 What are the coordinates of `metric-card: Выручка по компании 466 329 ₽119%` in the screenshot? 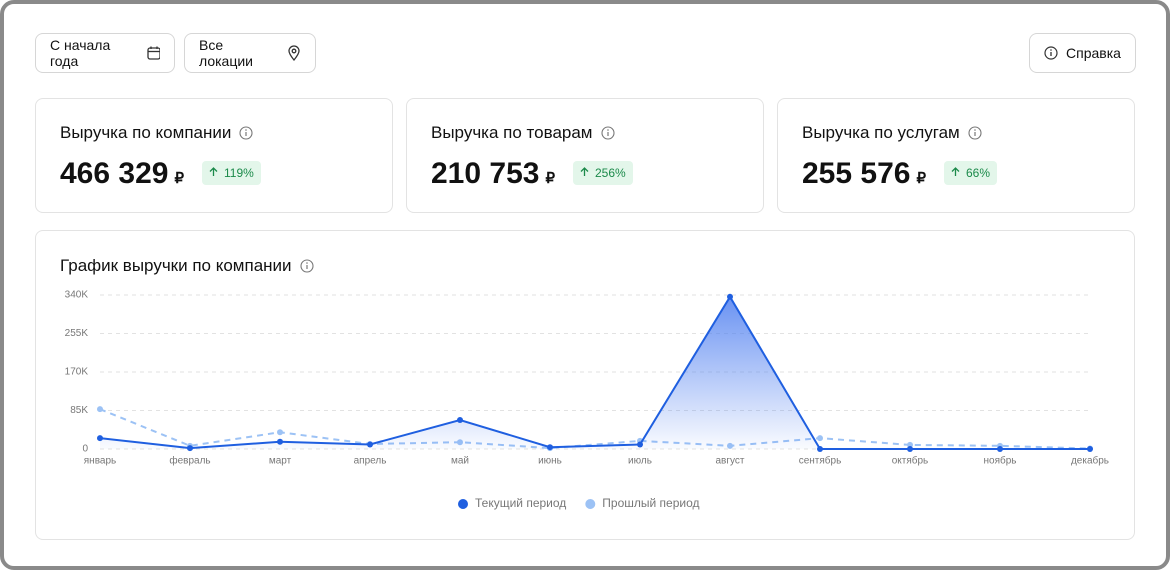 It's located at (214, 155).